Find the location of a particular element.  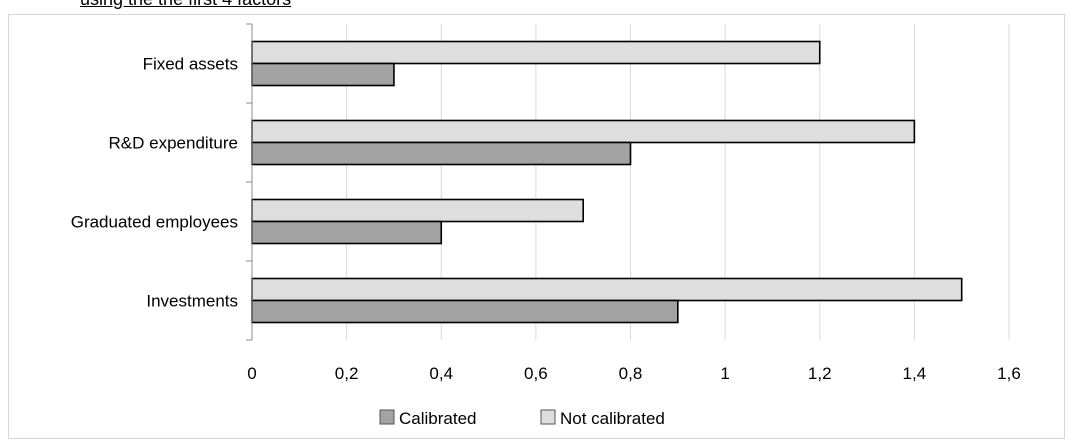

x-tick-label: 0,6 is located at coordinates (536, 373).